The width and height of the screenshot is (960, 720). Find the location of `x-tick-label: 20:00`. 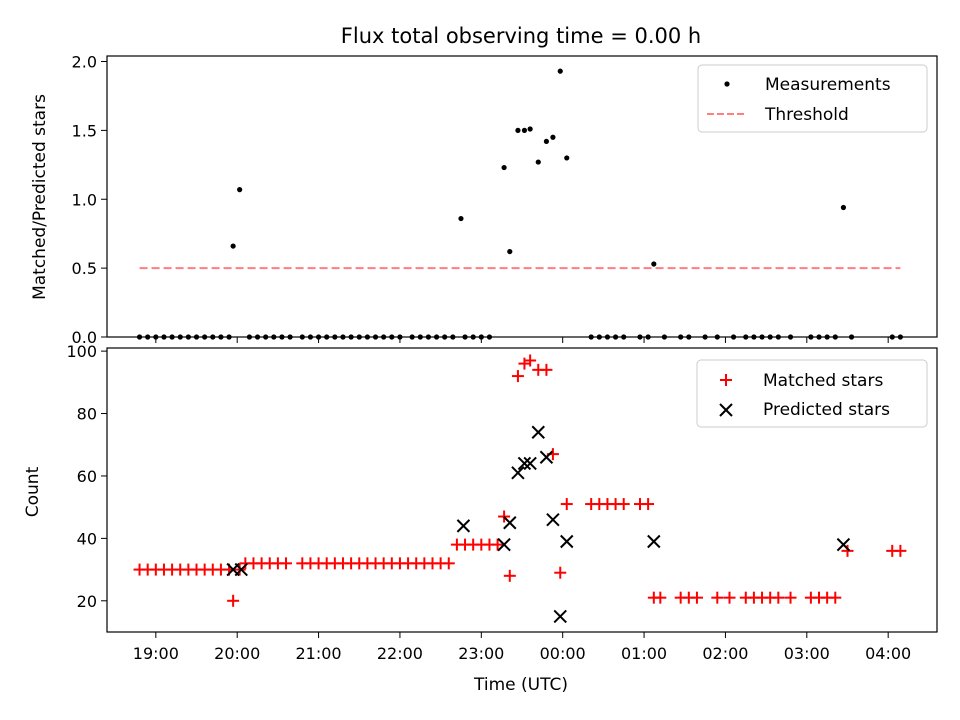

x-tick-label: 20:00 is located at coordinates (237, 653).